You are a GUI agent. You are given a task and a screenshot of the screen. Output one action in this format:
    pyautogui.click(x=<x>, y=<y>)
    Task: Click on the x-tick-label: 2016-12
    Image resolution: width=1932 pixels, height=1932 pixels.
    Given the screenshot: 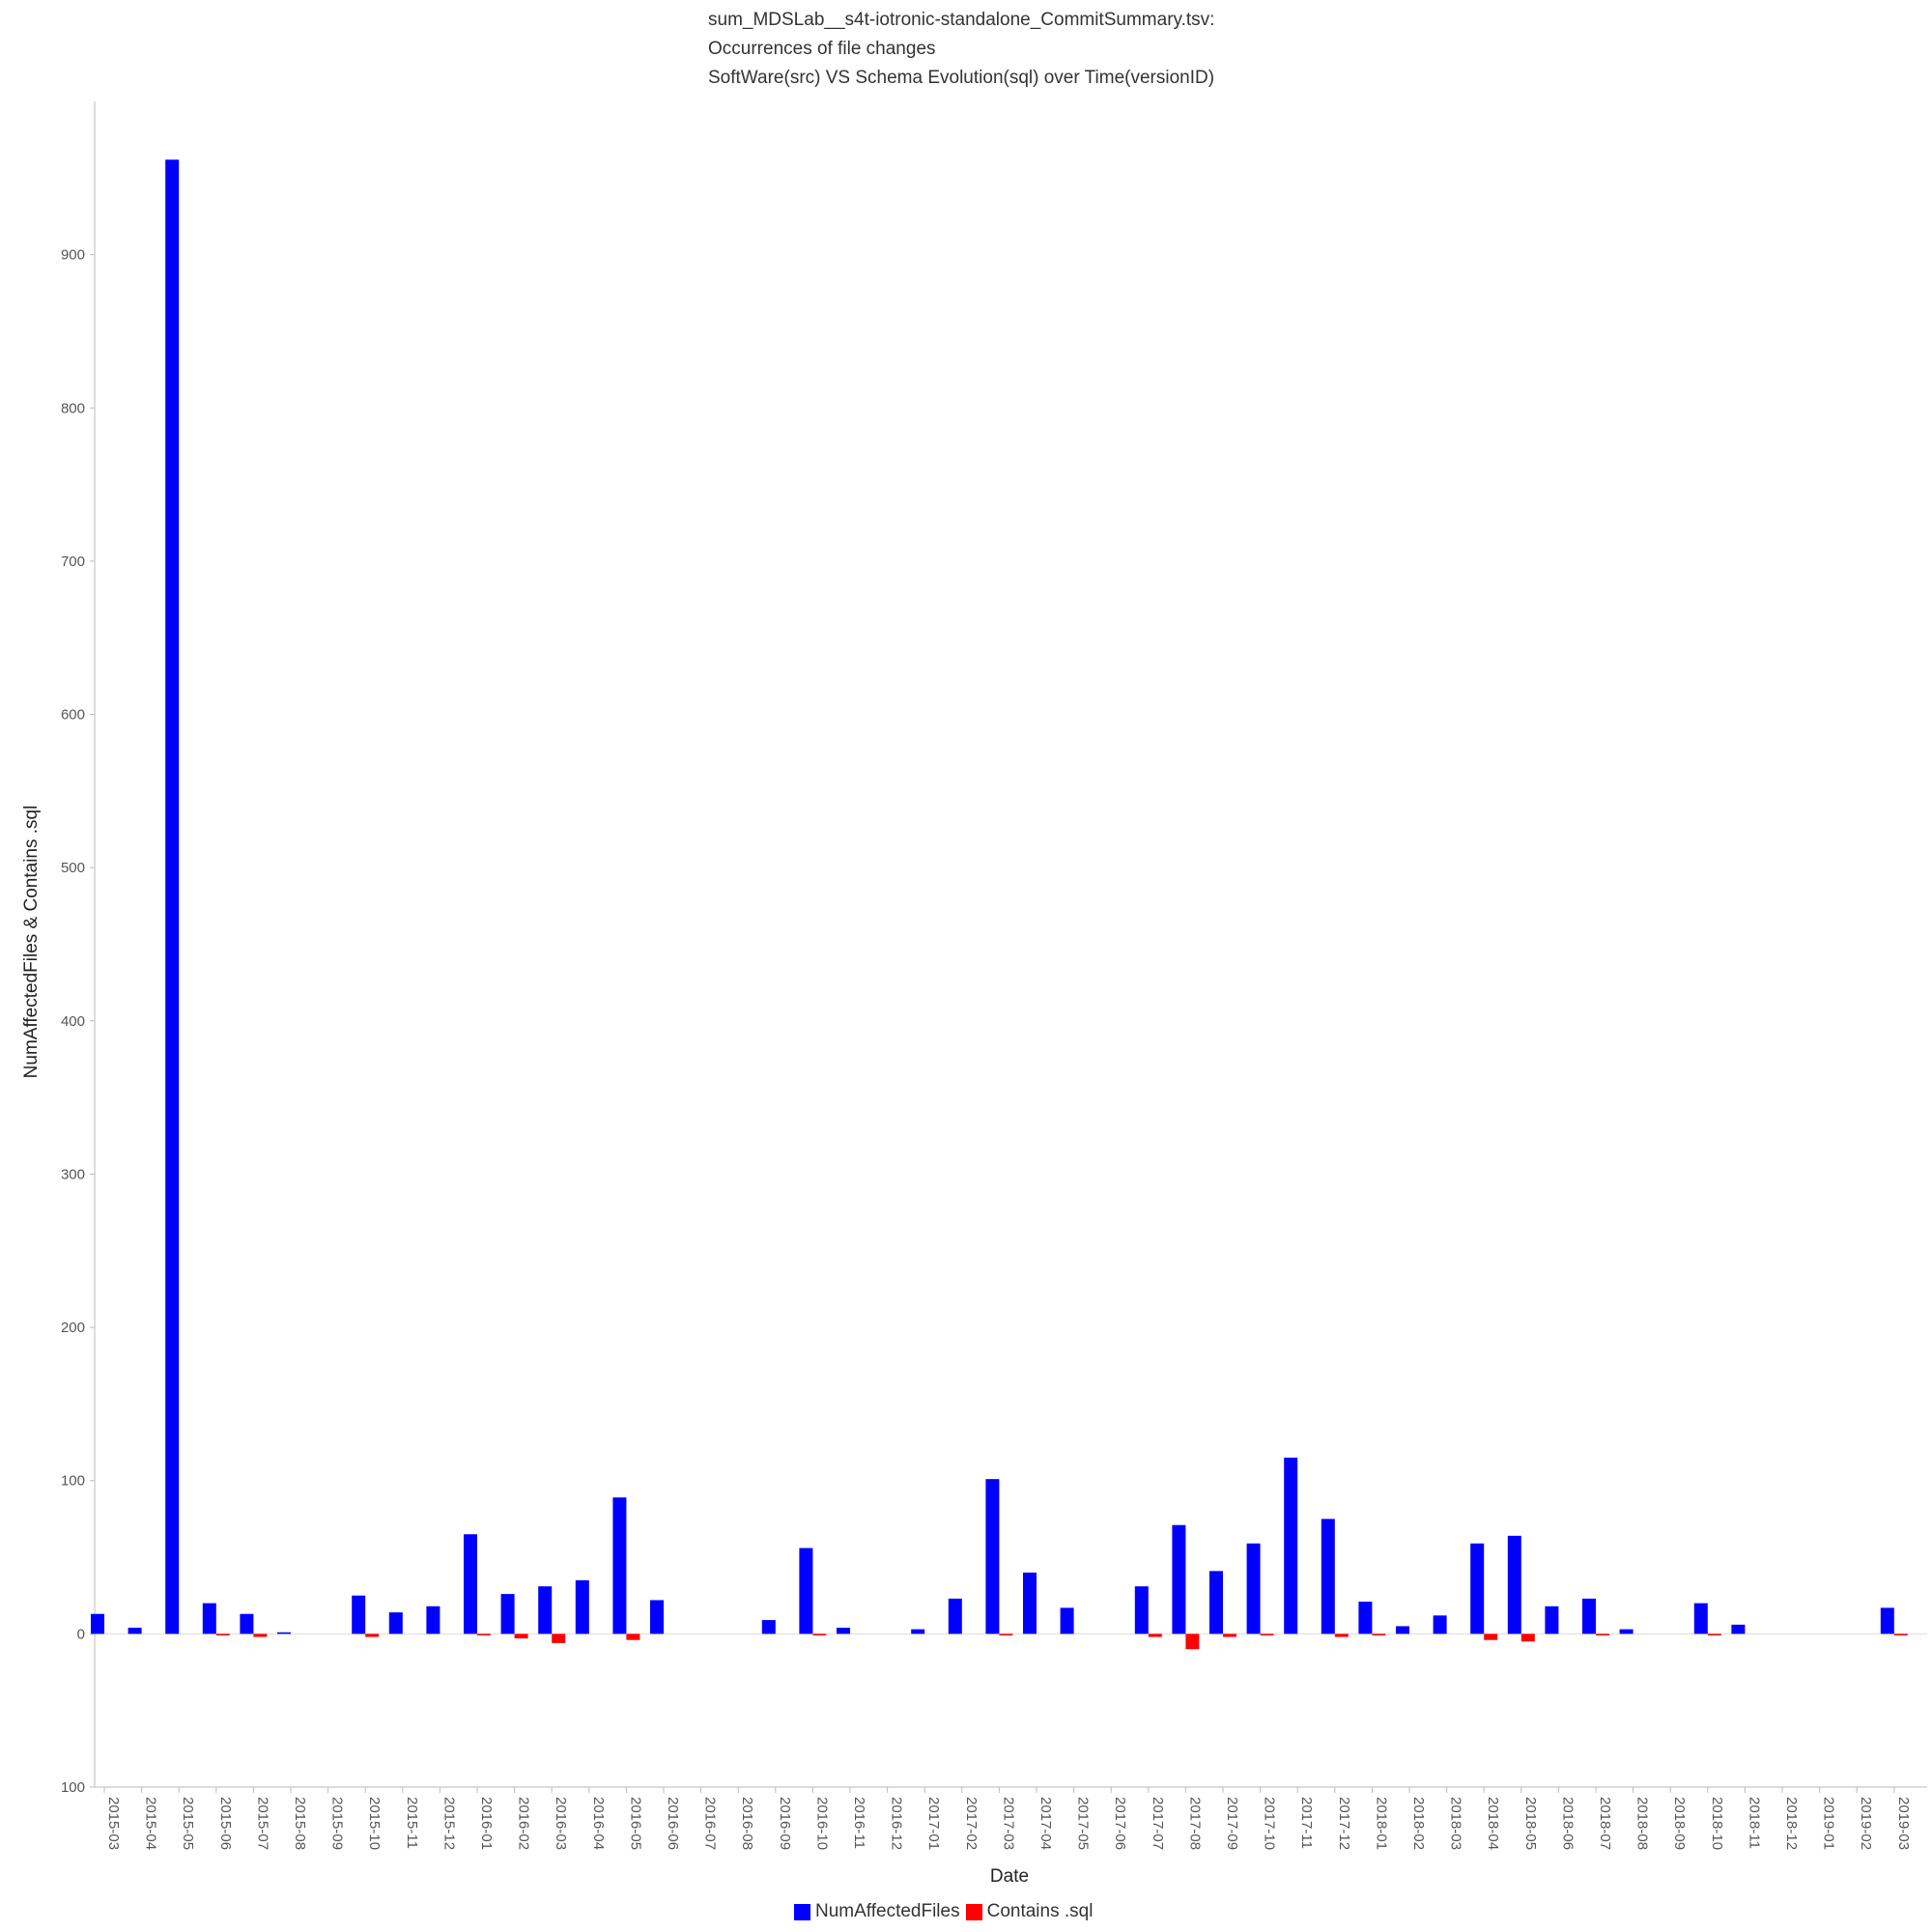 What is the action you would take?
    pyautogui.click(x=897, y=1823)
    